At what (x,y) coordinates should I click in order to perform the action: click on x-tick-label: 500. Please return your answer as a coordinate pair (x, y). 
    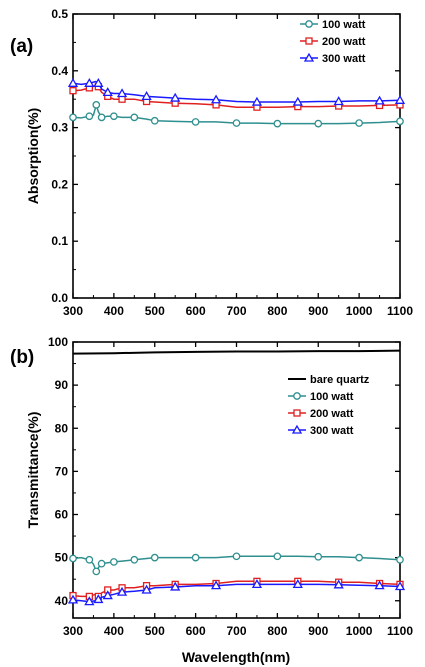
    Looking at the image, I should click on (155, 631).